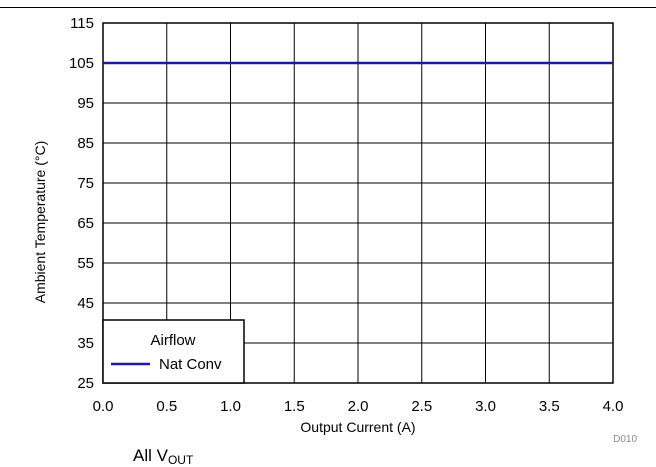 The height and width of the screenshot is (467, 656). Describe the element at coordinates (190, 364) in the screenshot. I see `legend-label-nat-conv: Nat Conv` at that location.